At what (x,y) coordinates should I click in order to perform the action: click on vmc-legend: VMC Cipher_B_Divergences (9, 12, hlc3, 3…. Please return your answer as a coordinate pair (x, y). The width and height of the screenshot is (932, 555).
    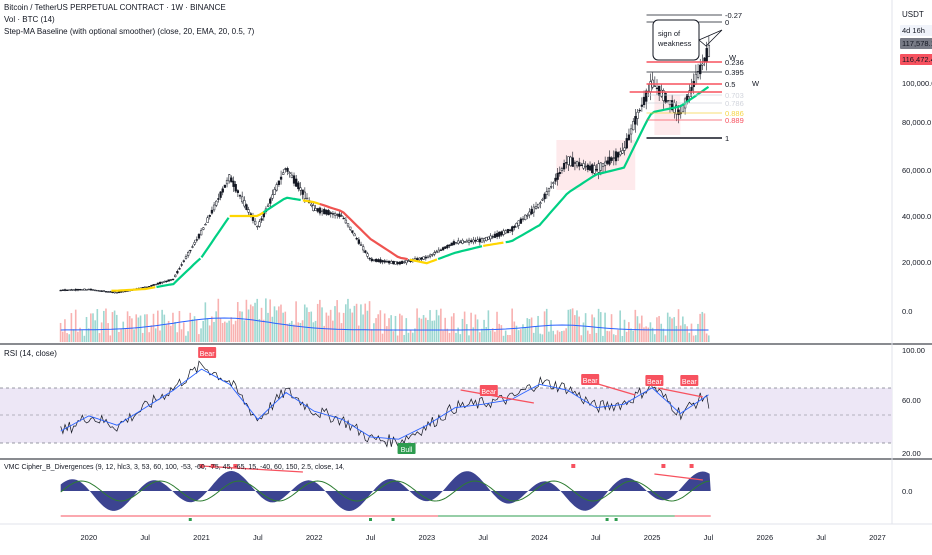
    Looking at the image, I should click on (174, 467).